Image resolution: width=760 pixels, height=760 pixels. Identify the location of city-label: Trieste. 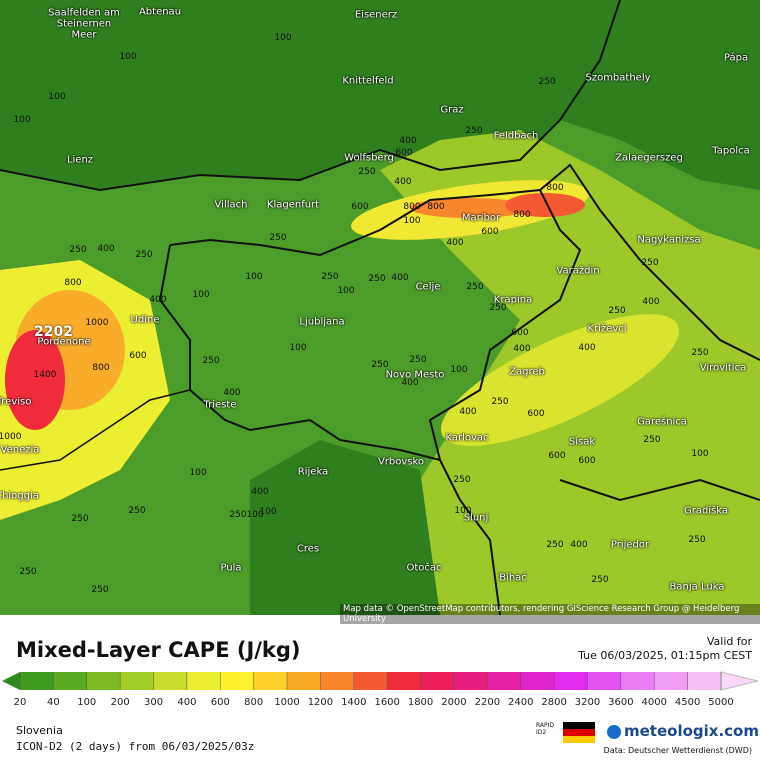
(220, 405).